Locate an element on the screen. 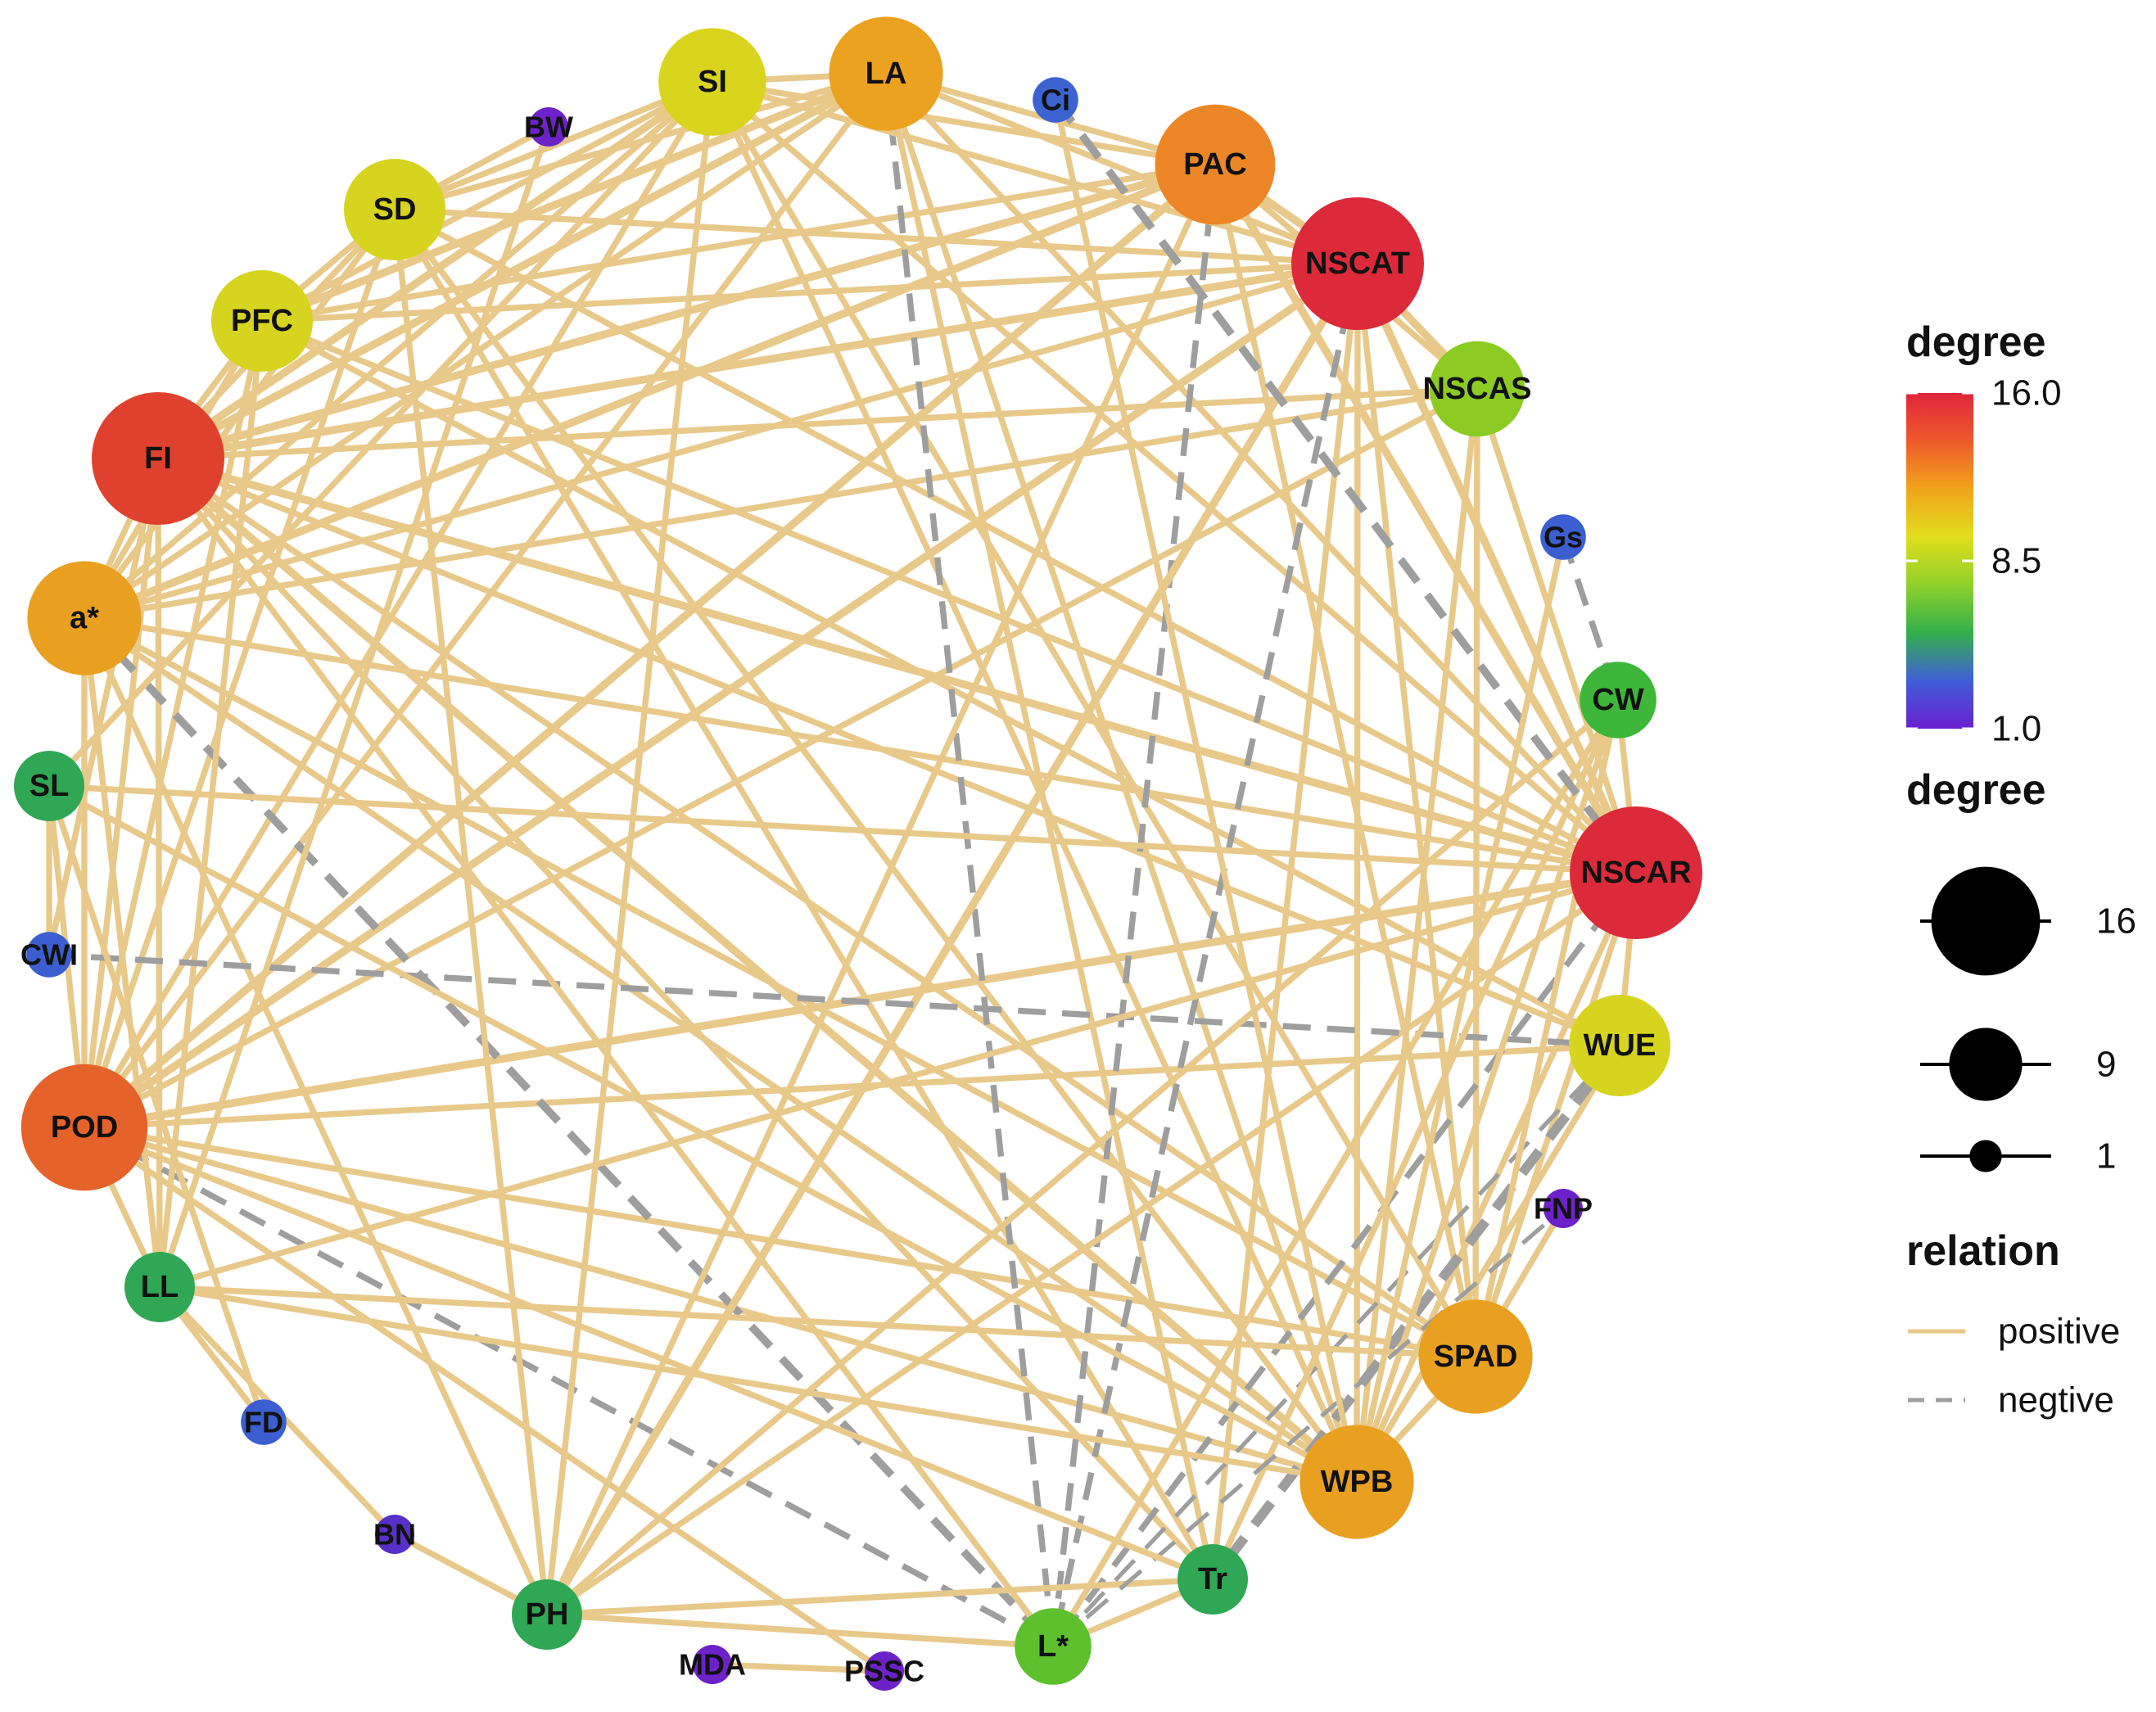 Image resolution: width=2156 pixels, height=1712 pixels. node-nscas: NSCAS is located at coordinates (1477, 389).